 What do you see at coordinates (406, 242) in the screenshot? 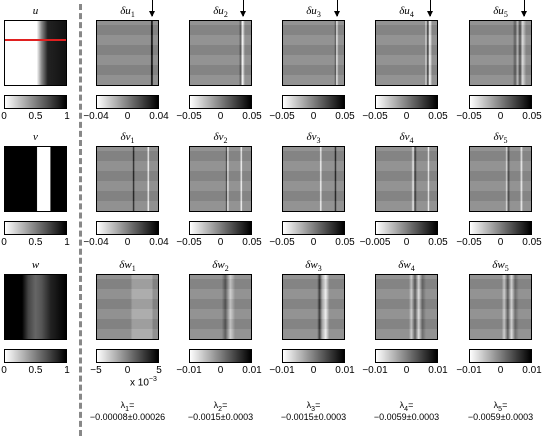
I see `delta-v-4-tick-1: 0` at bounding box center [406, 242].